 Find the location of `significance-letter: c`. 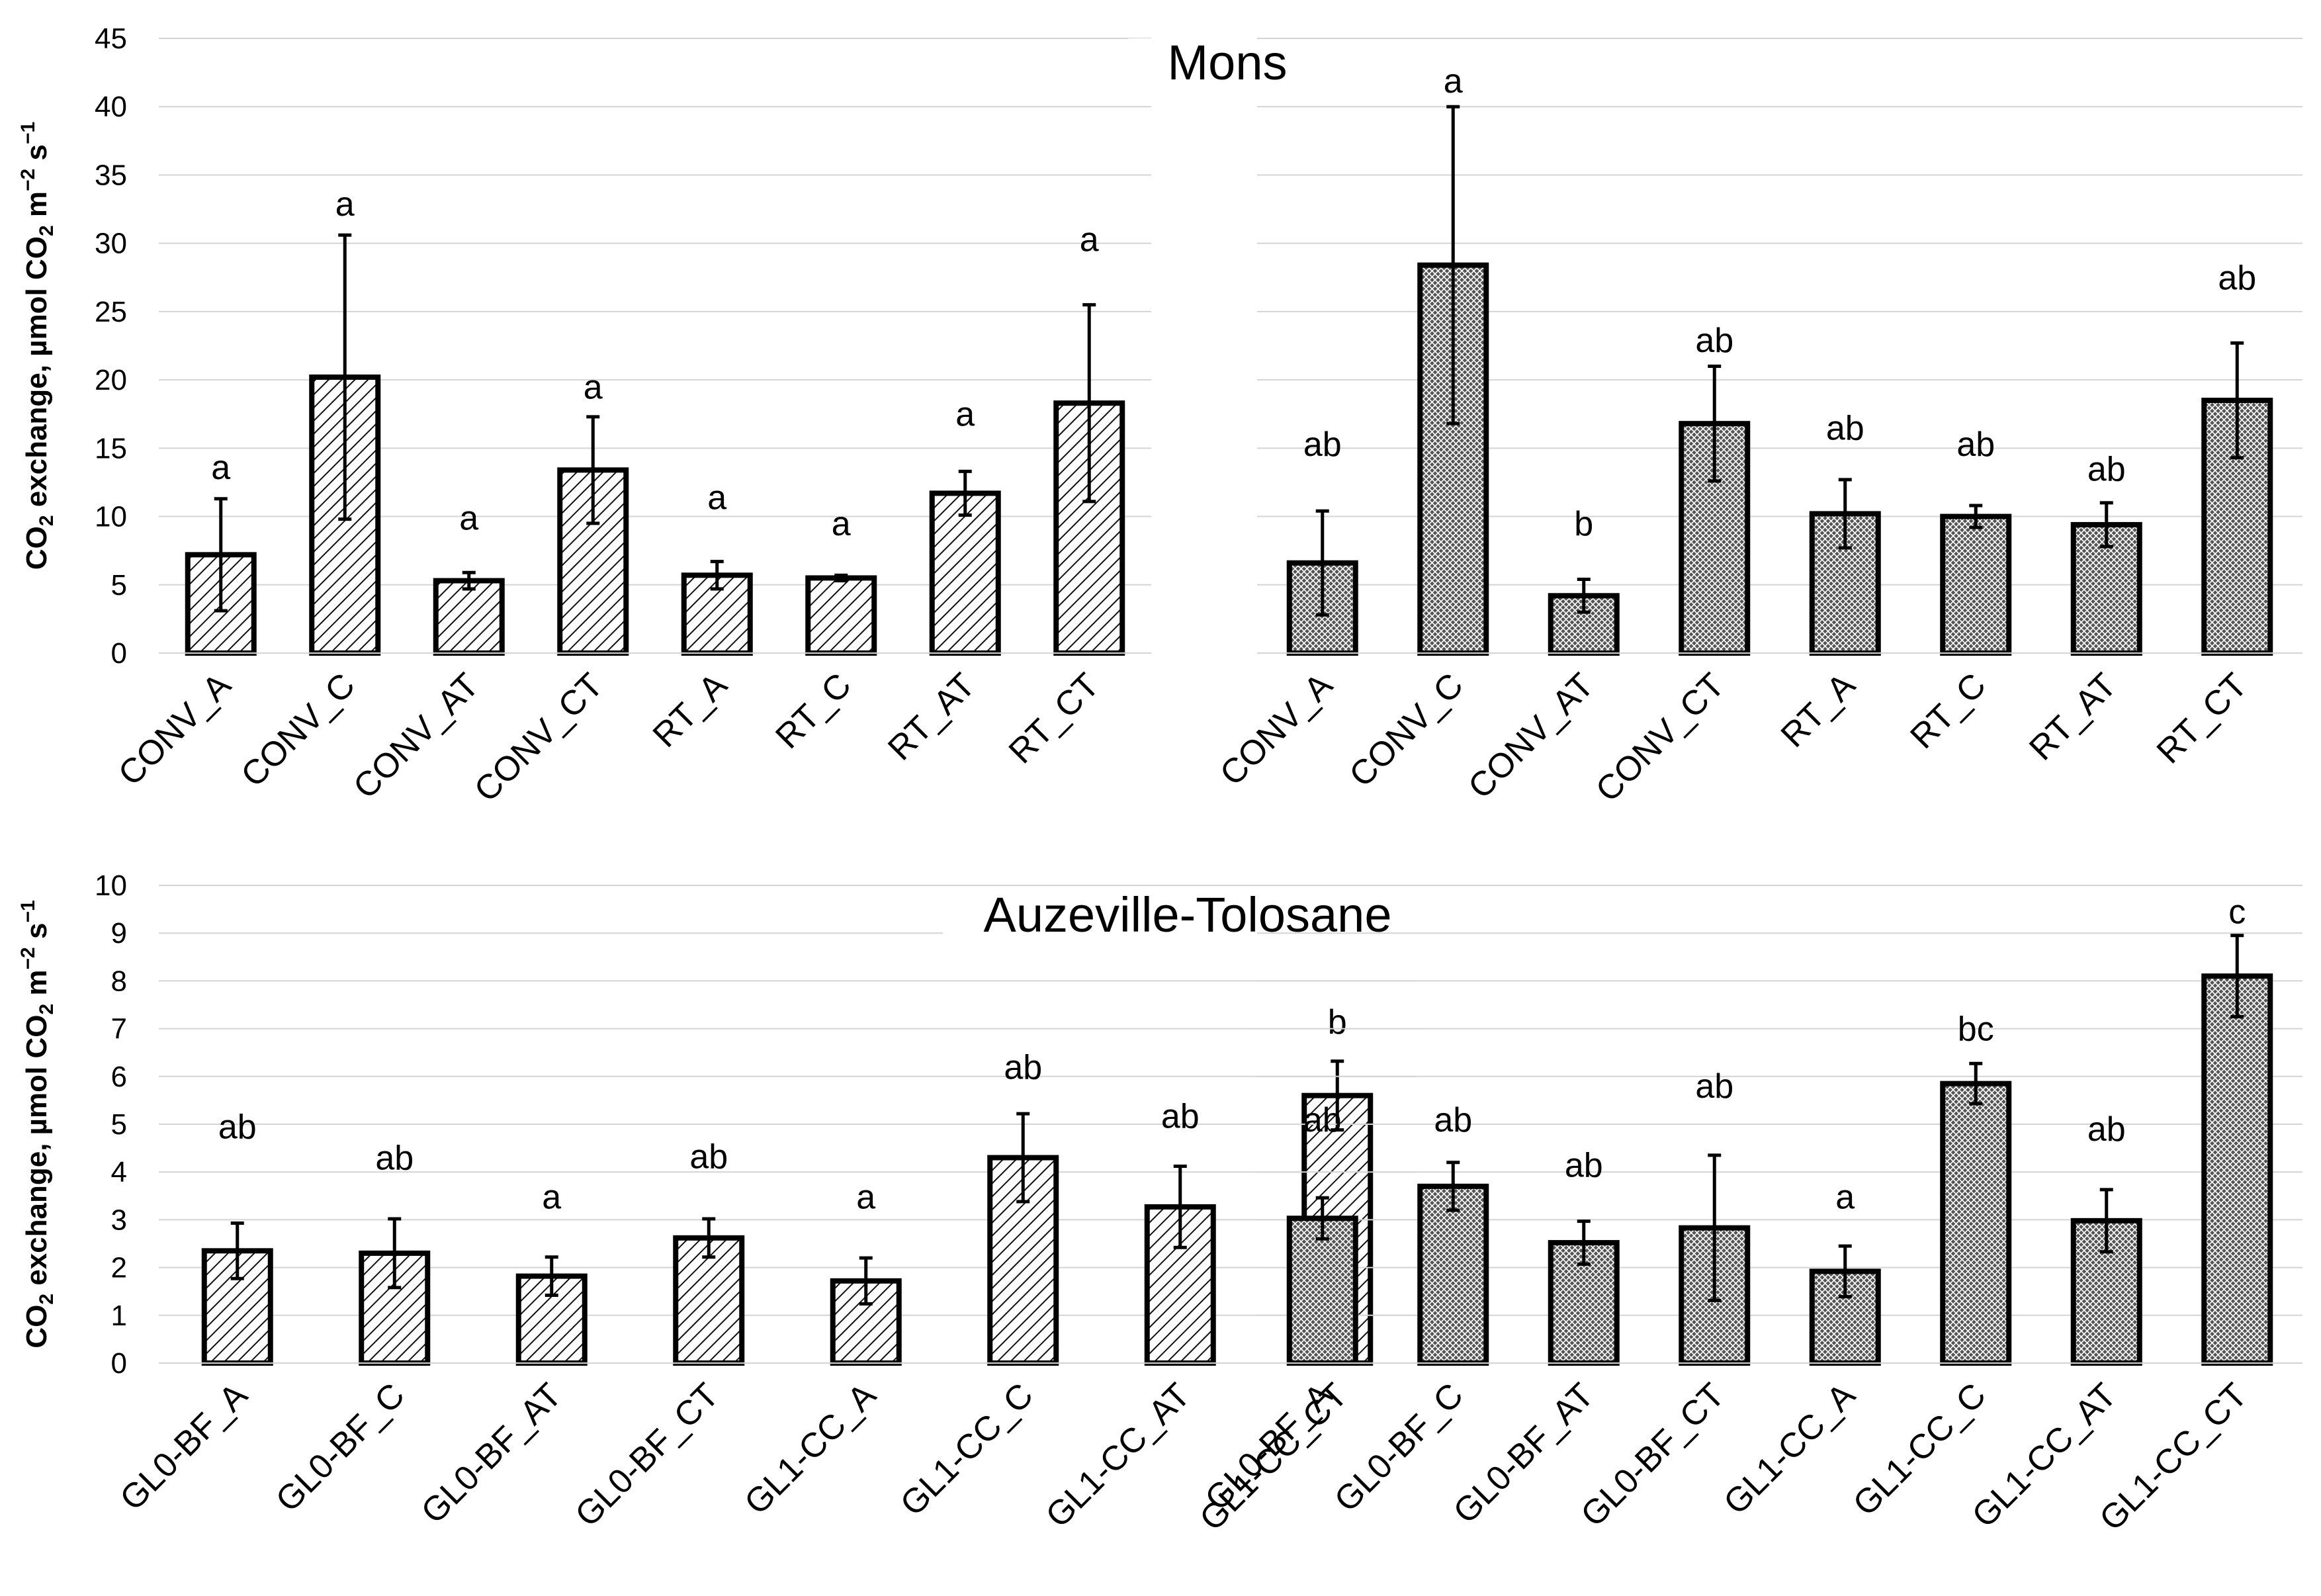

significance-letter: c is located at coordinates (2237, 912).